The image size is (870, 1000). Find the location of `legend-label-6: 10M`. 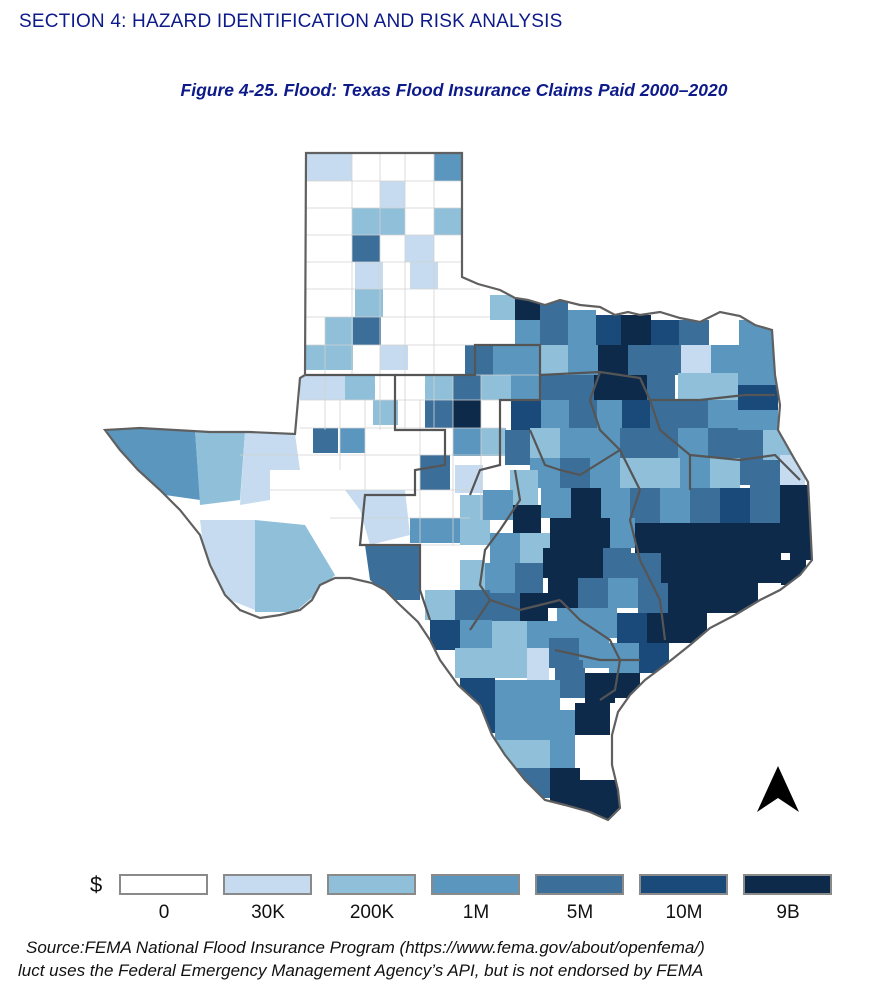

legend-label-6: 10M is located at coordinates (684, 912).